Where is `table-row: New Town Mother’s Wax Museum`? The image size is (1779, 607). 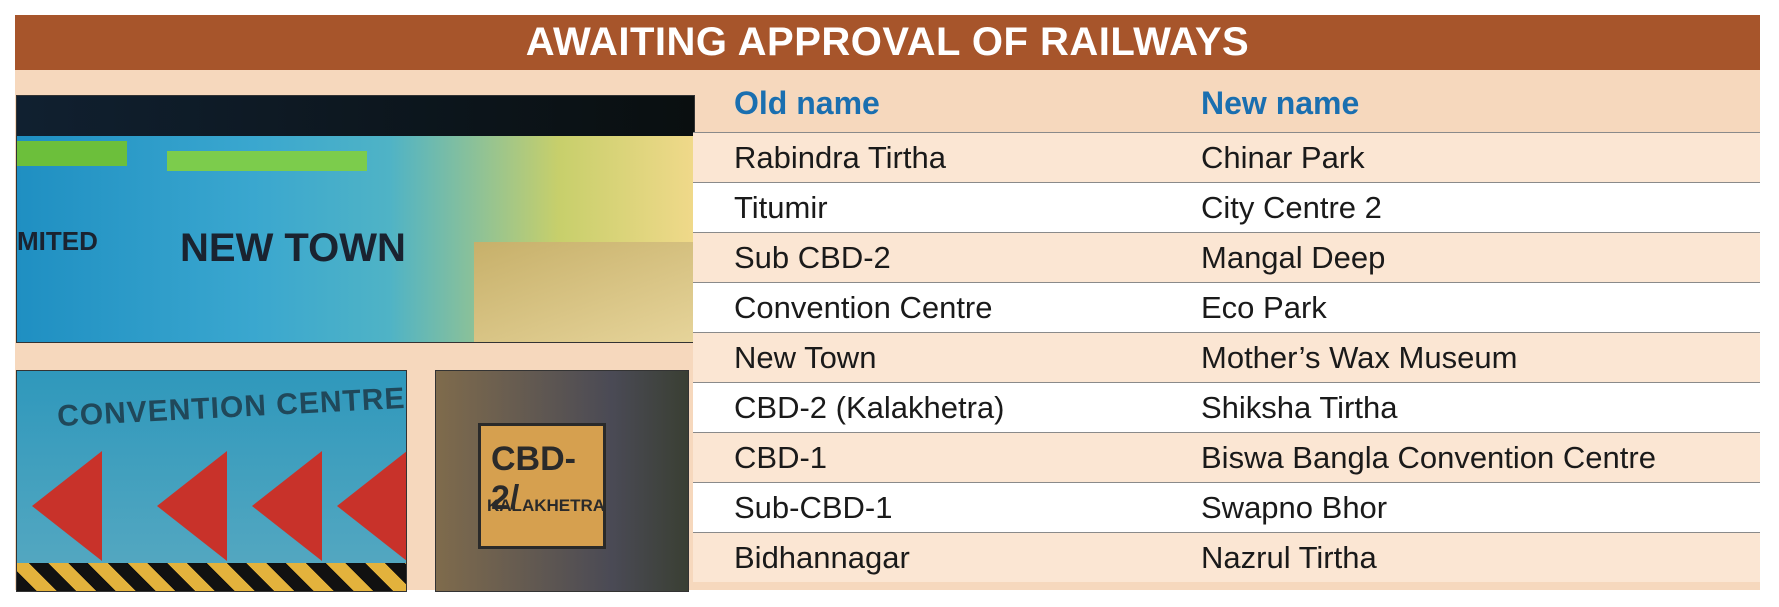
table-row: New Town Mother’s Wax Museum is located at coordinates (1226, 357).